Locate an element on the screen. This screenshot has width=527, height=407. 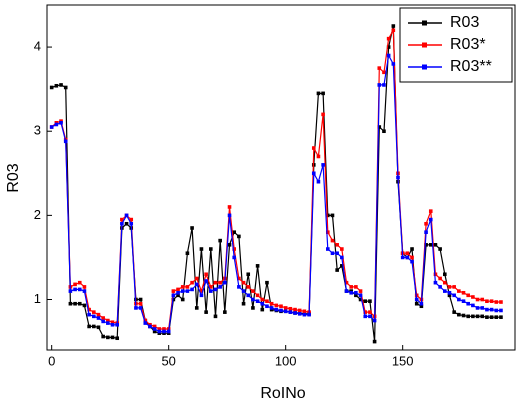
y-tick-label: 3 is located at coordinates (37, 130).